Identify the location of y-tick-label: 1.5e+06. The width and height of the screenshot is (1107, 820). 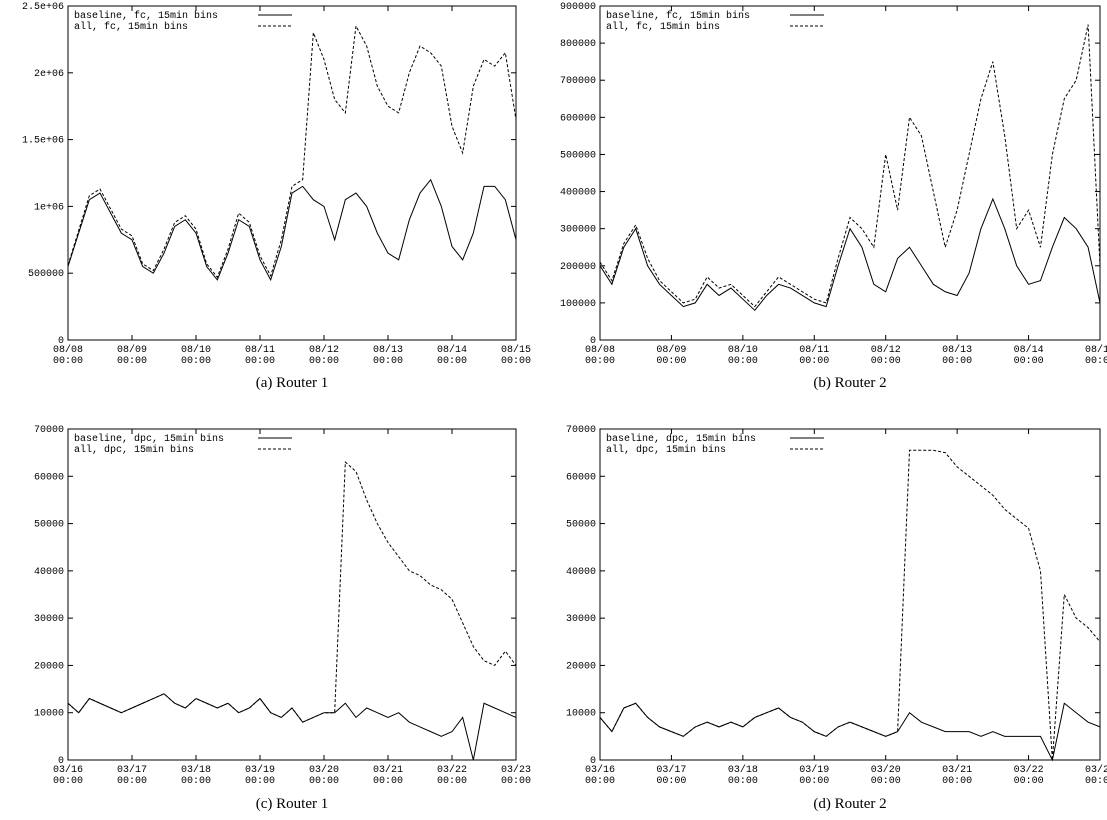
(43, 141).